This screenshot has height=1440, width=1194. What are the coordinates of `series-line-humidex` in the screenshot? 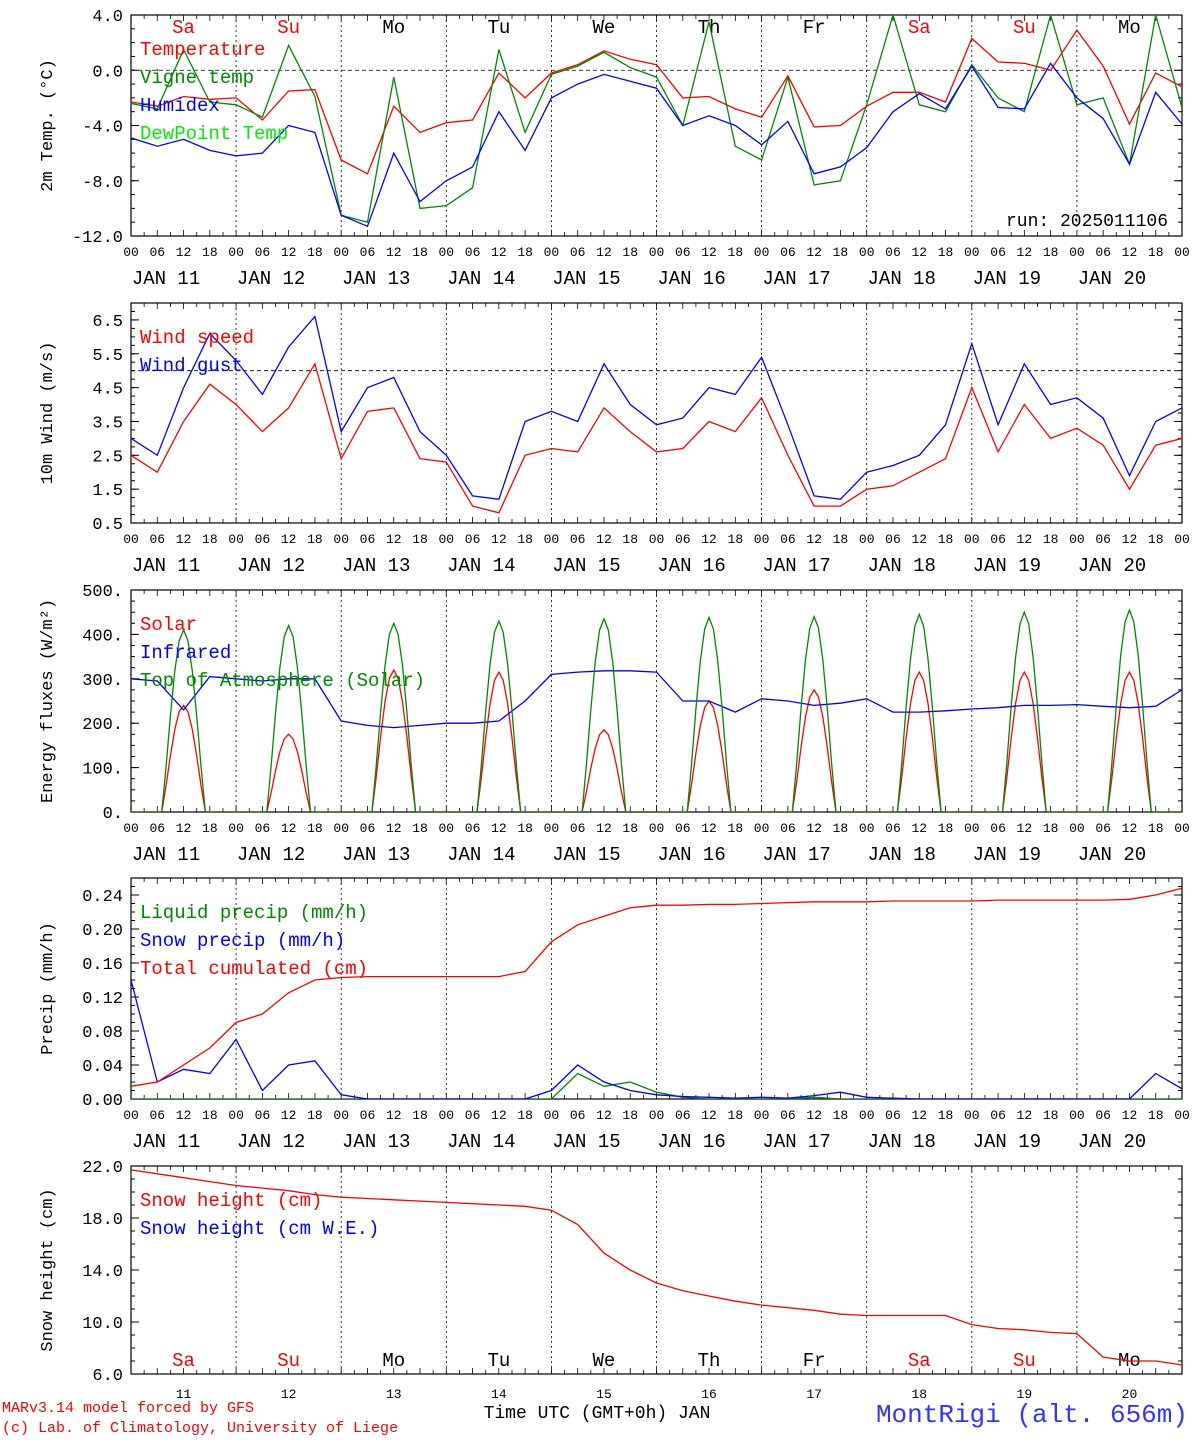 It's located at (656, 145).